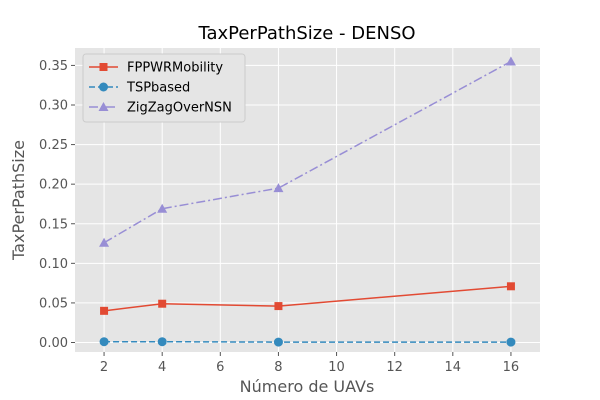  Describe the element at coordinates (53, 224) in the screenshot. I see `y-tick-label: 0.15` at that location.